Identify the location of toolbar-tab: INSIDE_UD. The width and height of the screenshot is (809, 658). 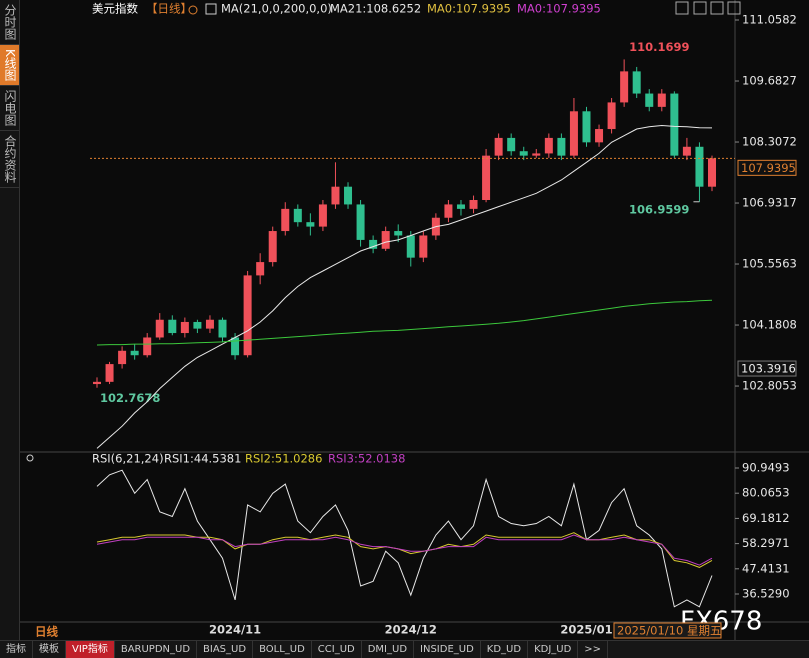
(447, 649).